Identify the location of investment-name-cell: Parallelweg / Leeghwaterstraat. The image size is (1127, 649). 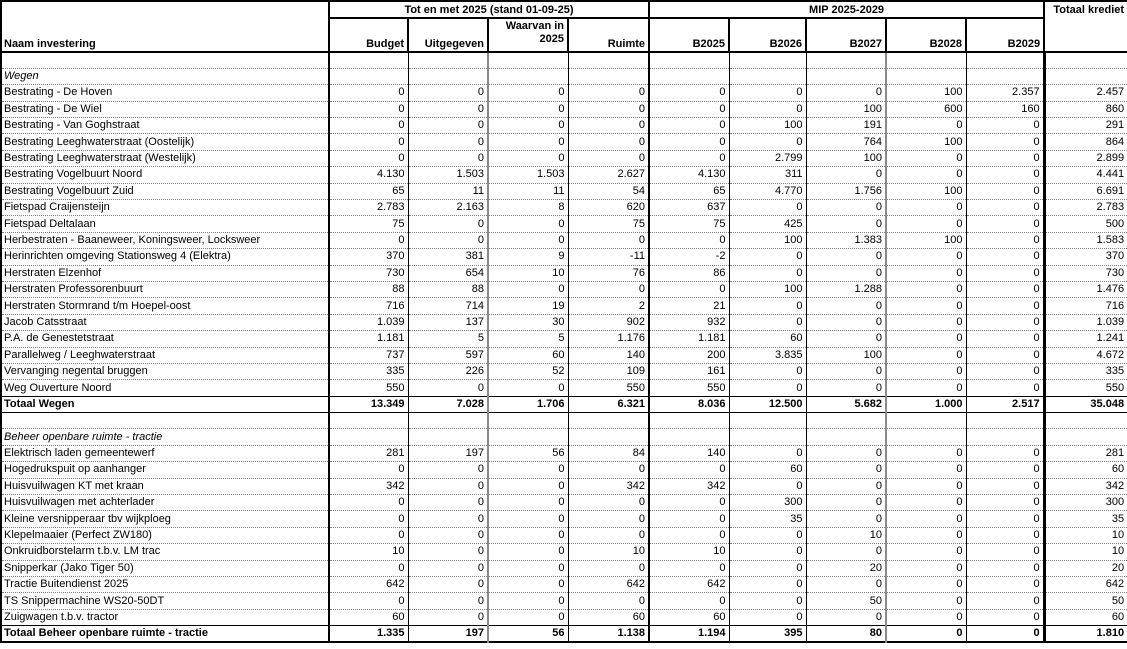
(164, 355).